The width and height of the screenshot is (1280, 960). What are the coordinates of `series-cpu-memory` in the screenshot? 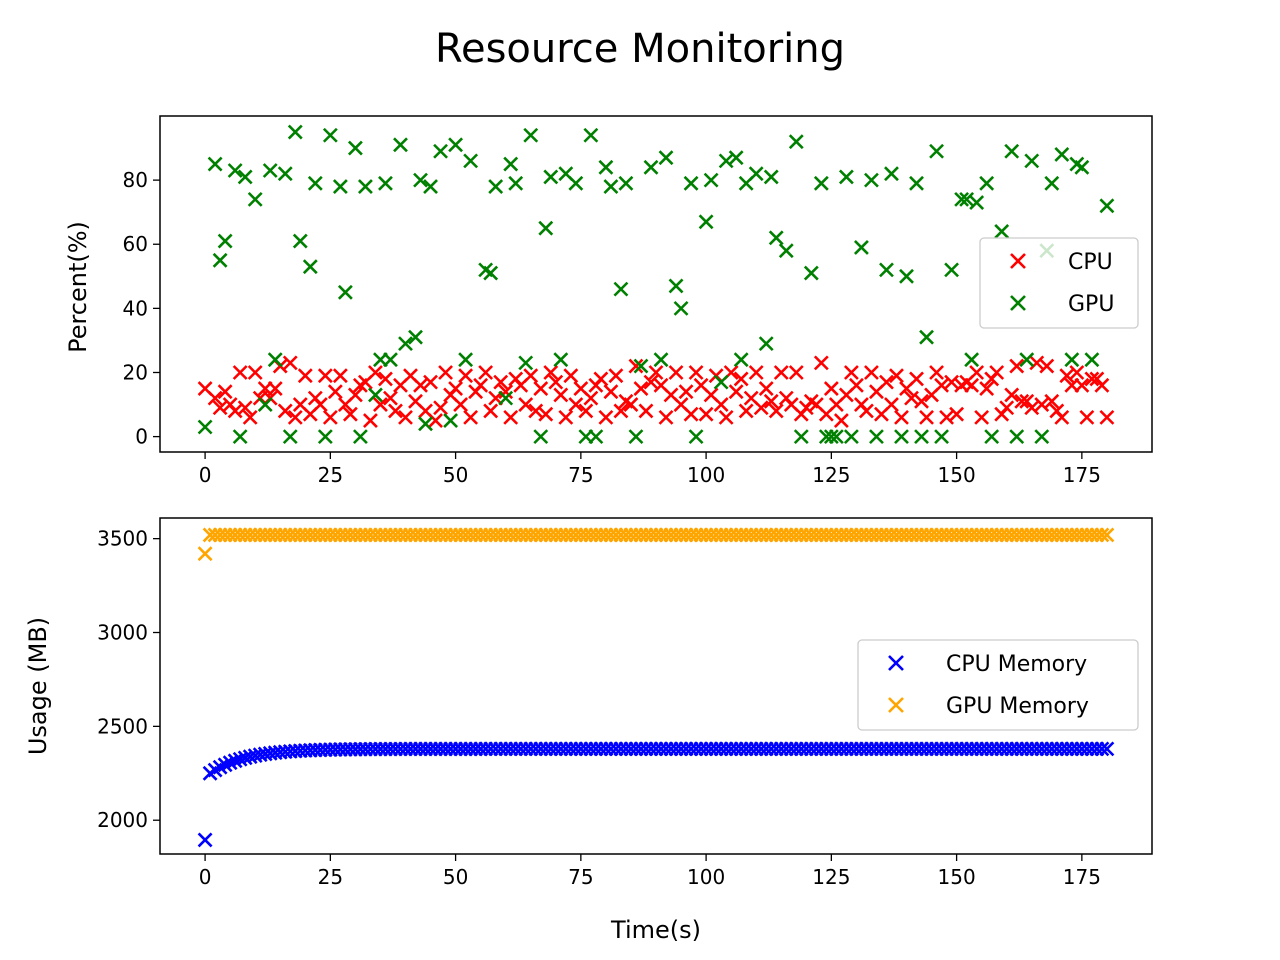 It's located at (656, 794).